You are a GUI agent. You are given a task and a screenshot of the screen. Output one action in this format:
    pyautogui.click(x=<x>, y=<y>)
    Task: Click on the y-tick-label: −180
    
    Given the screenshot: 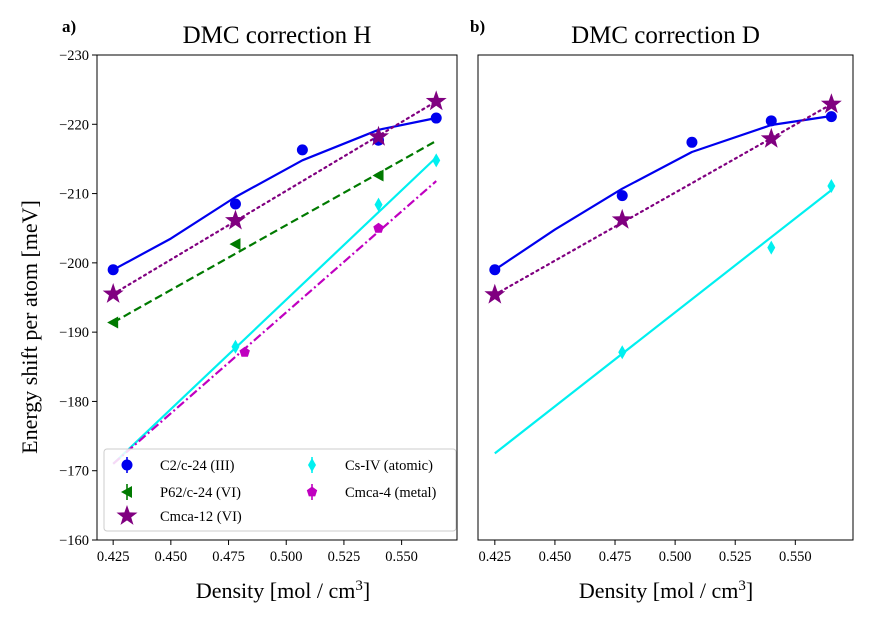 What is the action you would take?
    pyautogui.click(x=74, y=402)
    